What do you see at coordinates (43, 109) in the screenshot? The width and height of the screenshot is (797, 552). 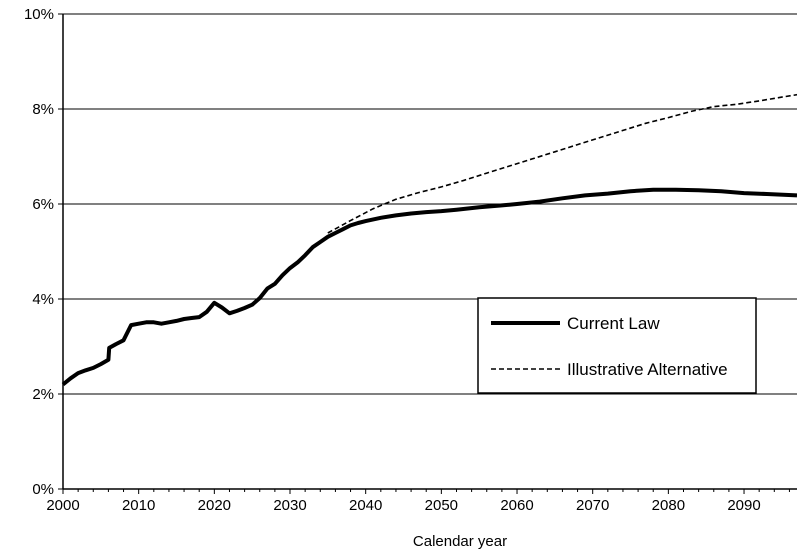 I see `y-tick-label: 8%` at bounding box center [43, 109].